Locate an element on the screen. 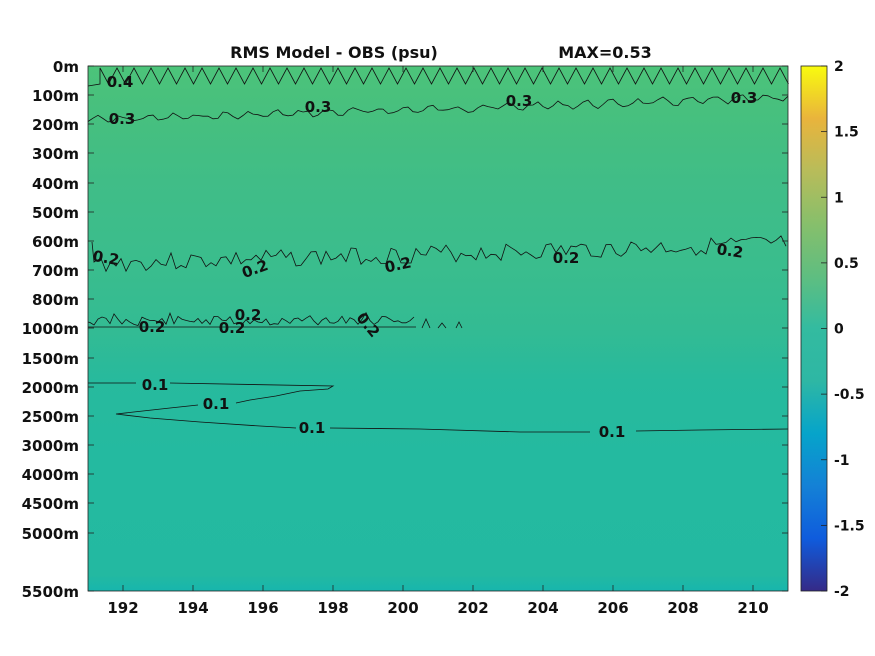 The height and width of the screenshot is (656, 875). colorbar-tick-label: -1 is located at coordinates (842, 461).